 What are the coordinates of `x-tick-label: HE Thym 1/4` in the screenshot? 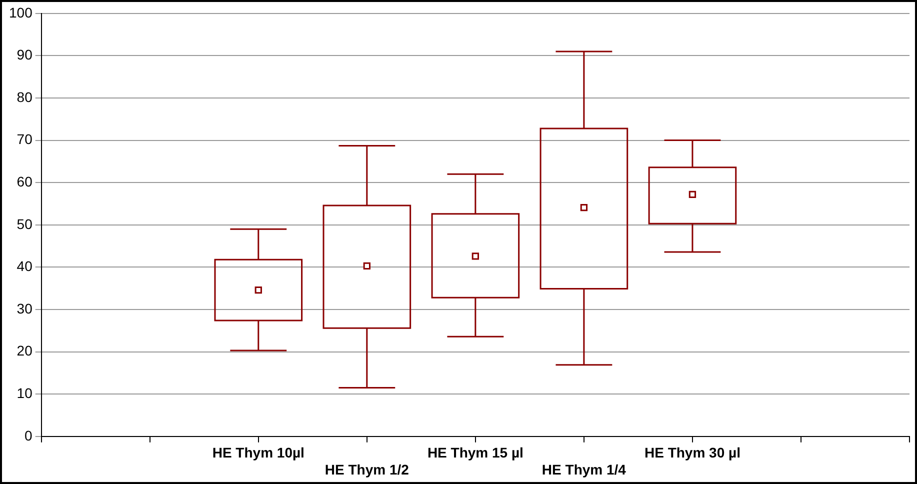 It's located at (584, 469).